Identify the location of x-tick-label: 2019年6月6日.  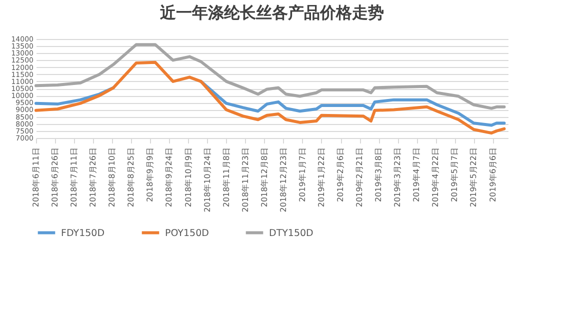
(493, 175).